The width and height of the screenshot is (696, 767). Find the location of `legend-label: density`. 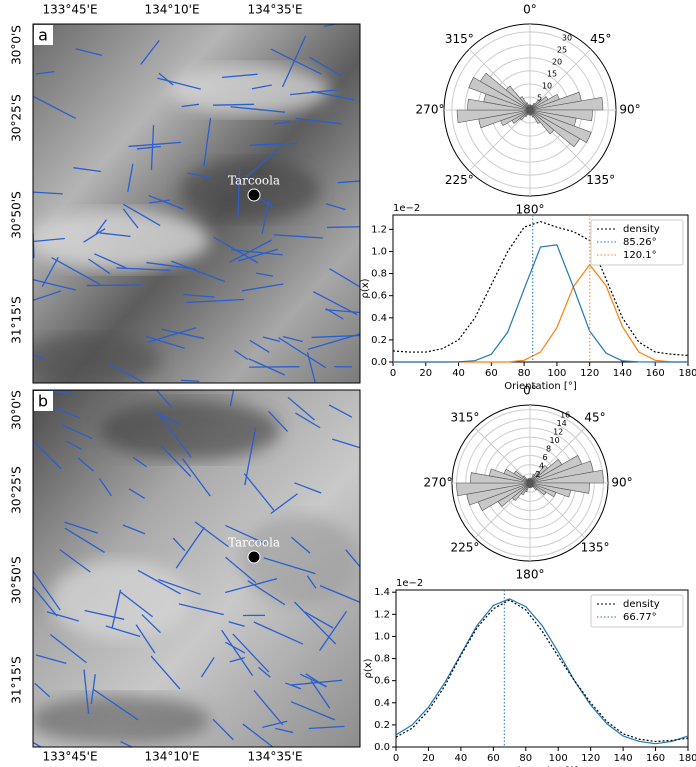

legend-label: density is located at coordinates (641, 229).